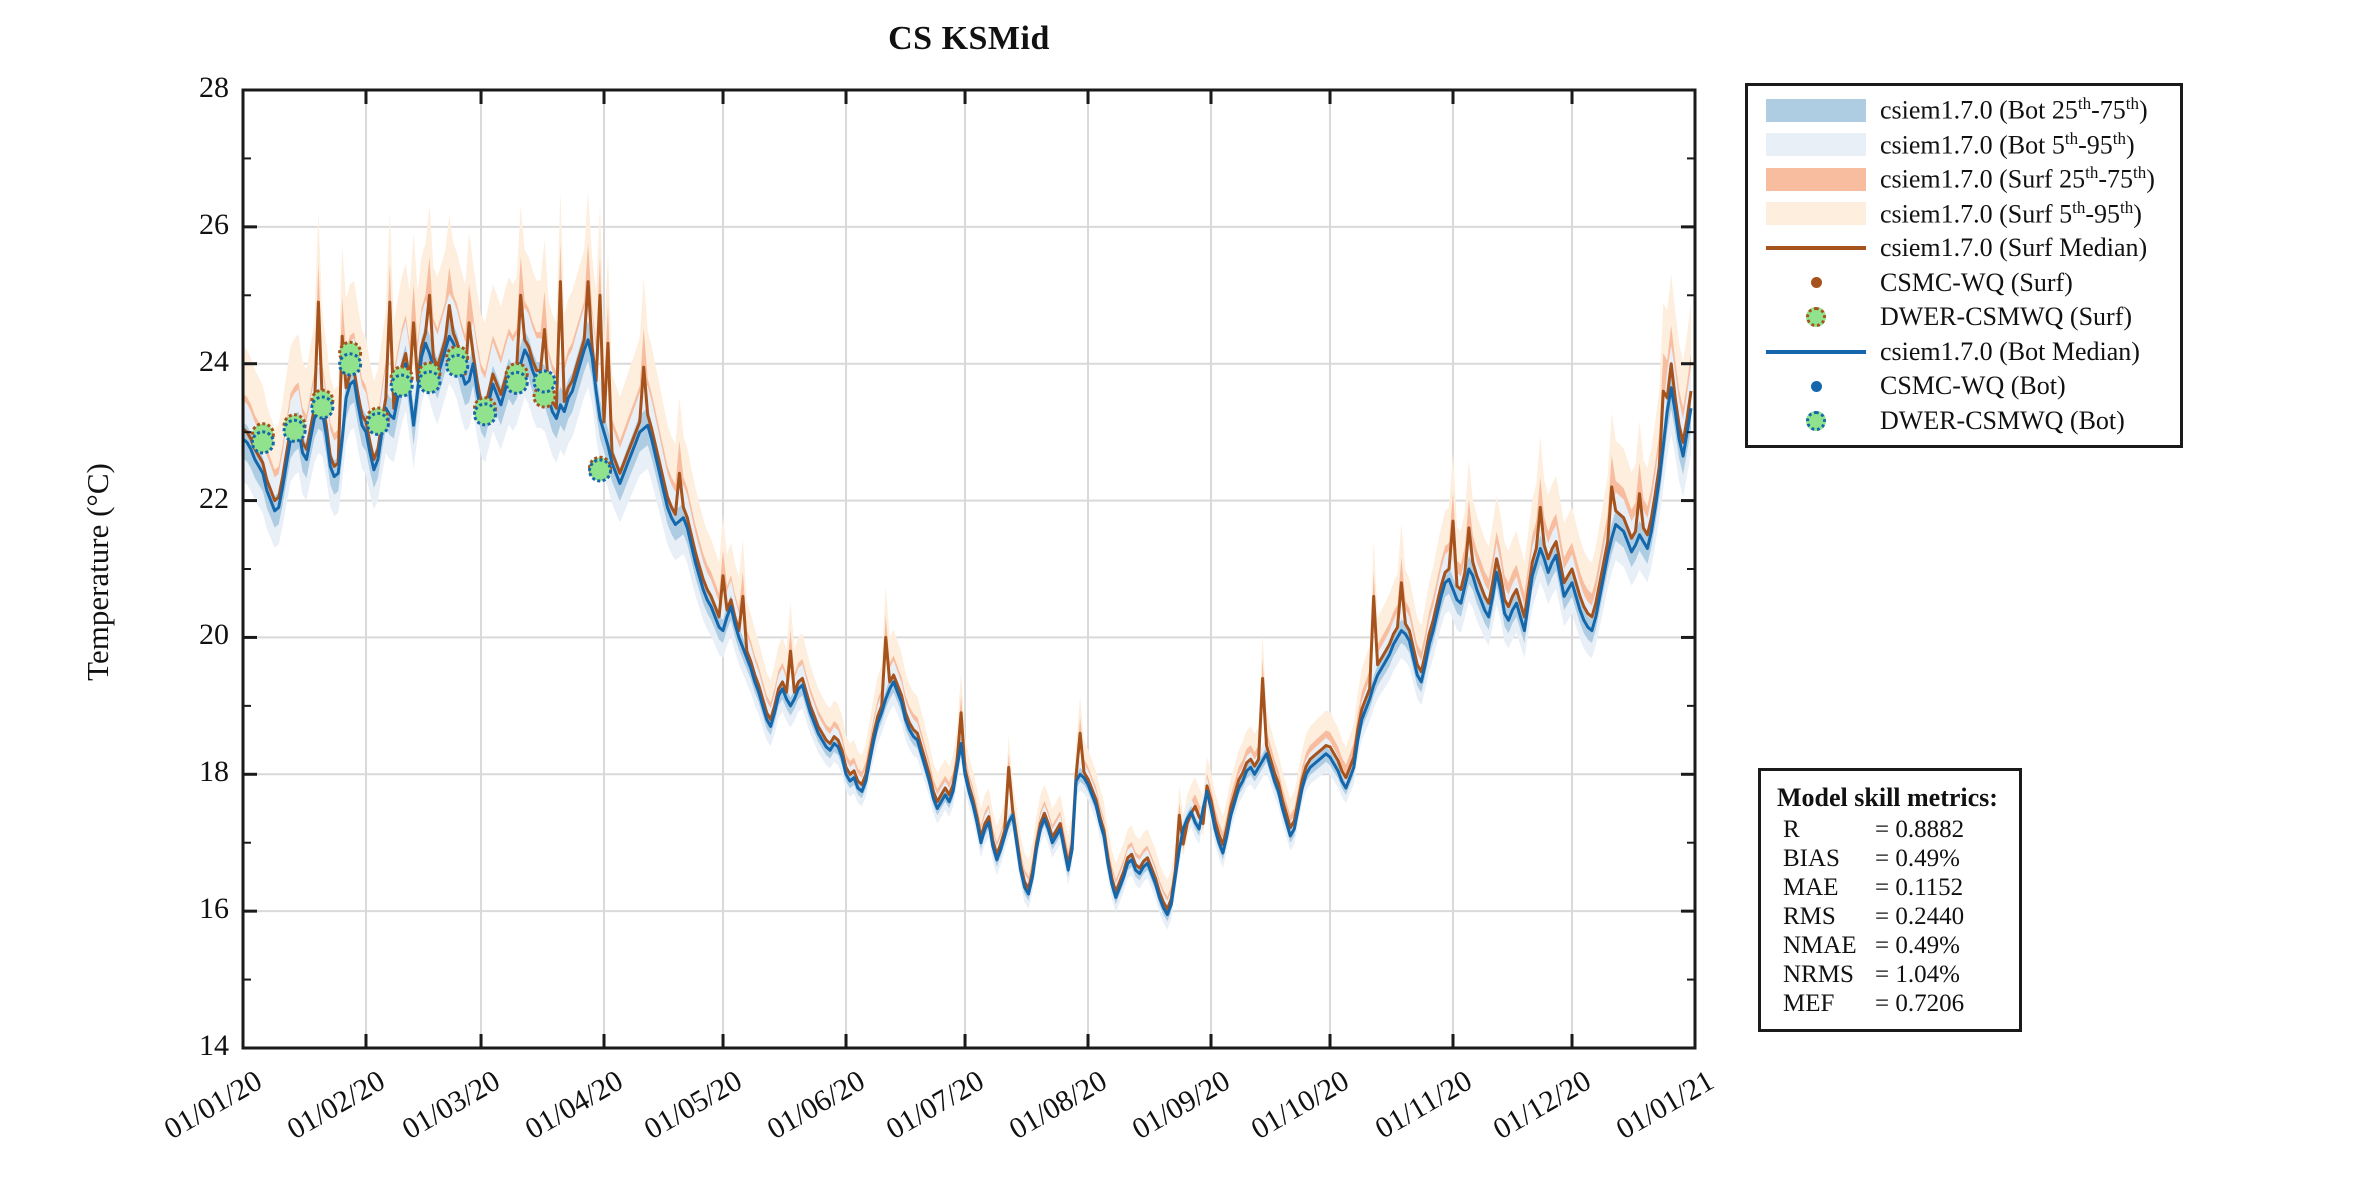 This screenshot has width=2362, height=1181. I want to click on metric-label: MAE, so click(1811, 887).